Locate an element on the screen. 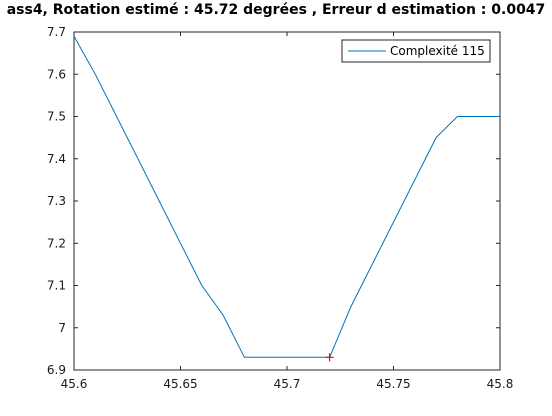 The width and height of the screenshot is (552, 416). x-tick-label: 45.7 is located at coordinates (287, 384).